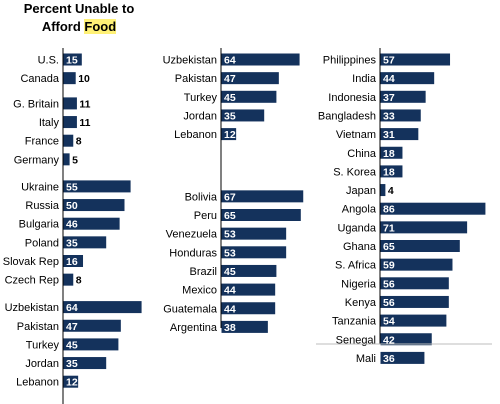  I want to click on data-label: 44, so click(230, 309).